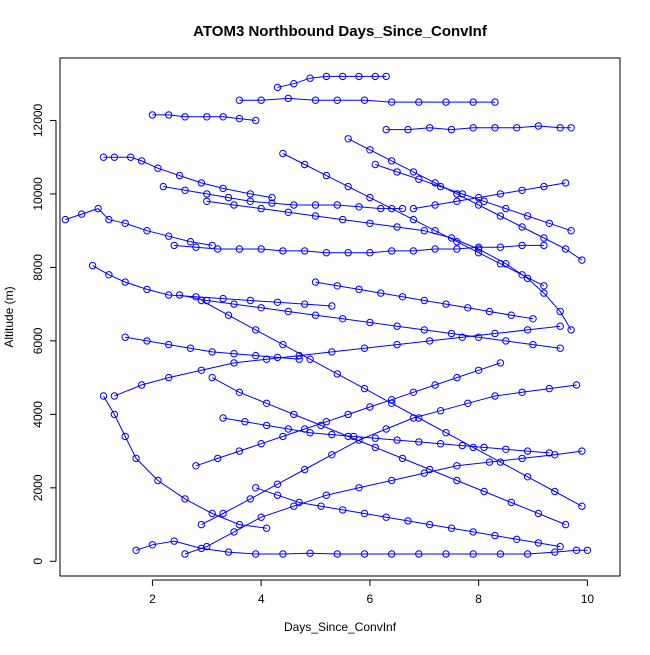  I want to click on x-tick-label: 4, so click(261, 599).